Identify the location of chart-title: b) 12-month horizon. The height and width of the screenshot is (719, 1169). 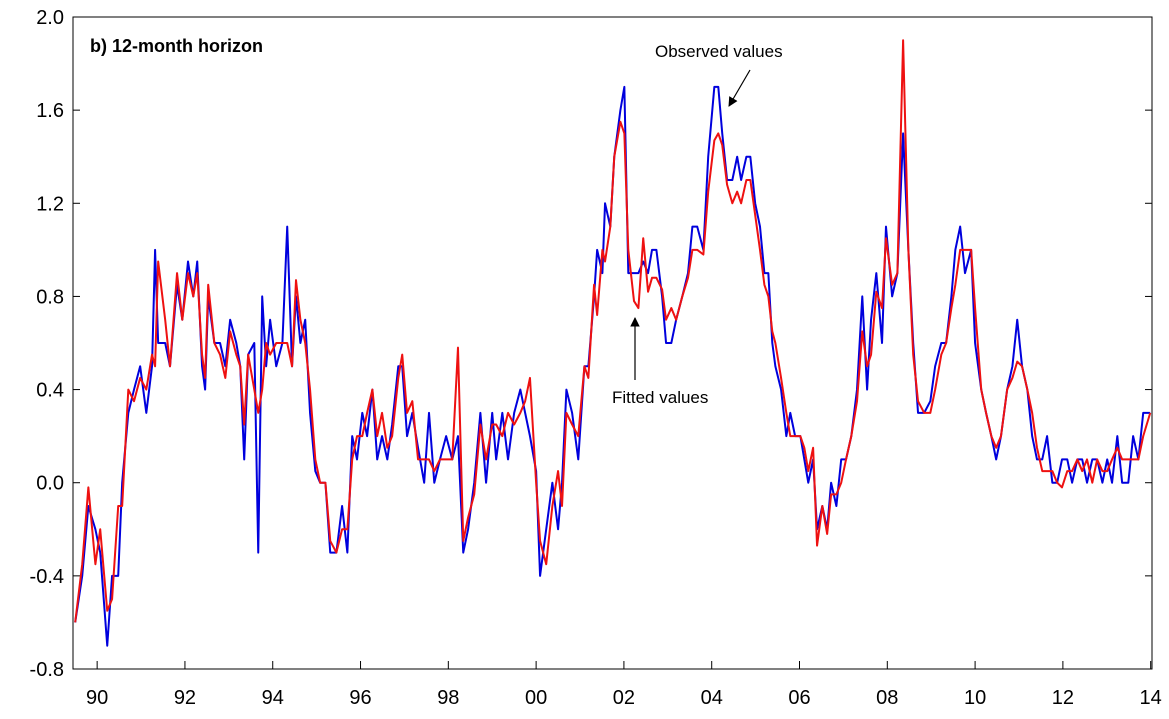
(176, 46).